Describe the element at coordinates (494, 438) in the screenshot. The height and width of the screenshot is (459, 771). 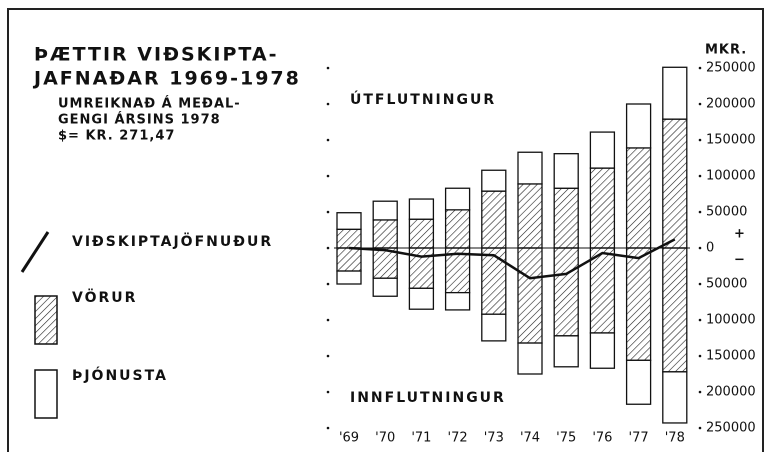
I see `x-tick-label: '73` at that location.